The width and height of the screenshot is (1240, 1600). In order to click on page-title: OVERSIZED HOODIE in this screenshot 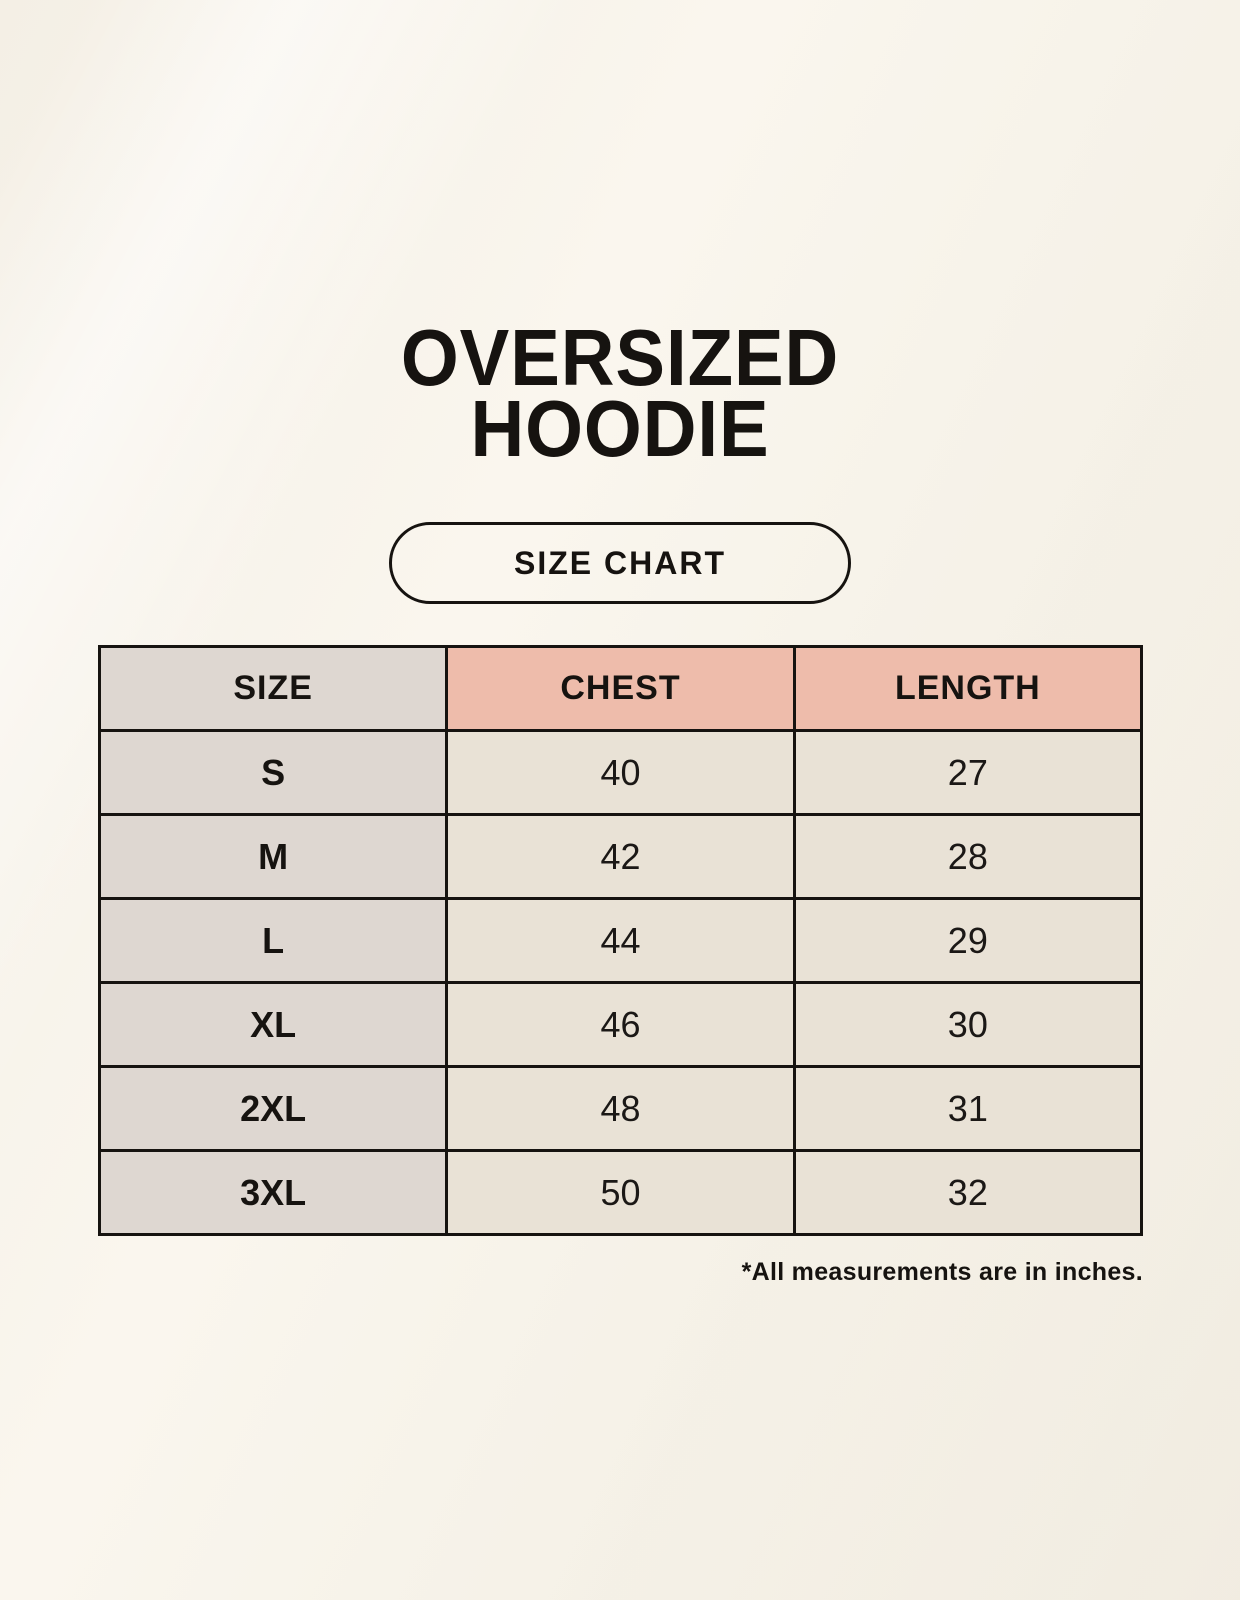, I will do `click(619, 393)`.